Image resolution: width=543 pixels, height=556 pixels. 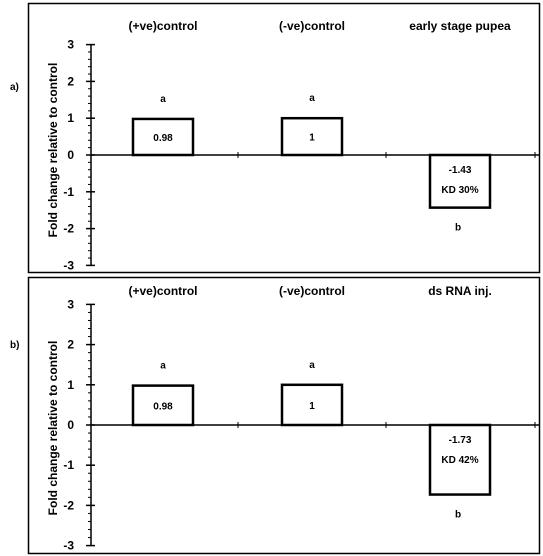 What do you see at coordinates (70, 81) in the screenshot?
I see `panel-a-y-tick-label: 2` at bounding box center [70, 81].